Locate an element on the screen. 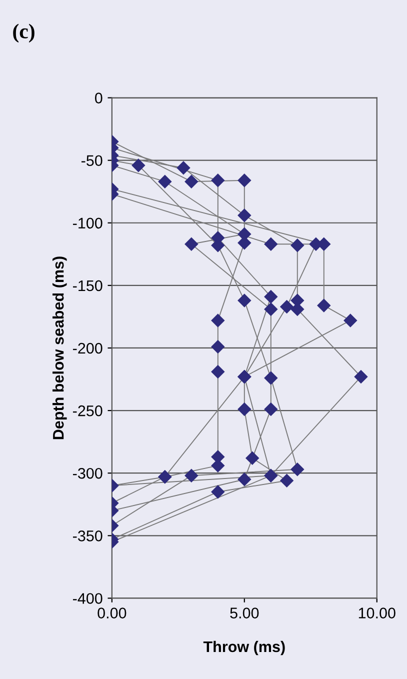 The height and width of the screenshot is (679, 407). y-tick-label: -300 is located at coordinates (87, 473).